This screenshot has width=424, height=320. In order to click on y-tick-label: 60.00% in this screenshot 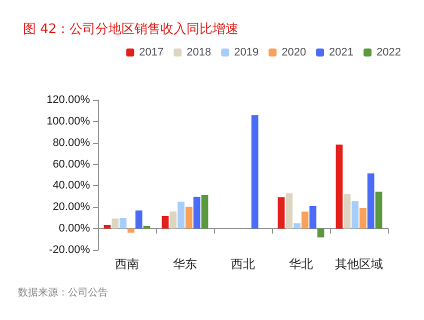, I will do `click(71, 164)`.